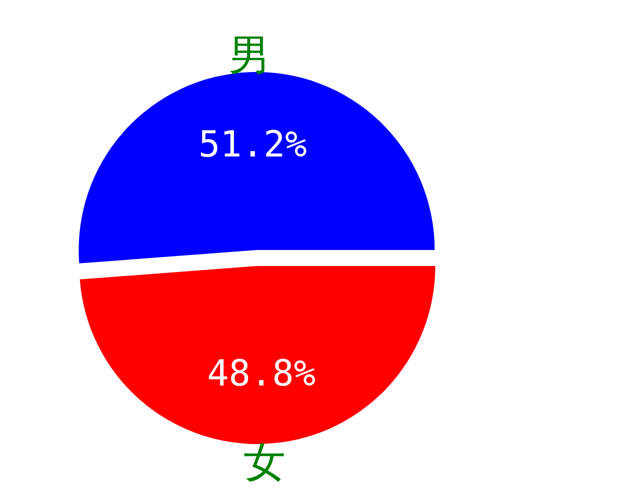  What do you see at coordinates (253, 145) in the screenshot?
I see `data-label: 51.2%` at bounding box center [253, 145].